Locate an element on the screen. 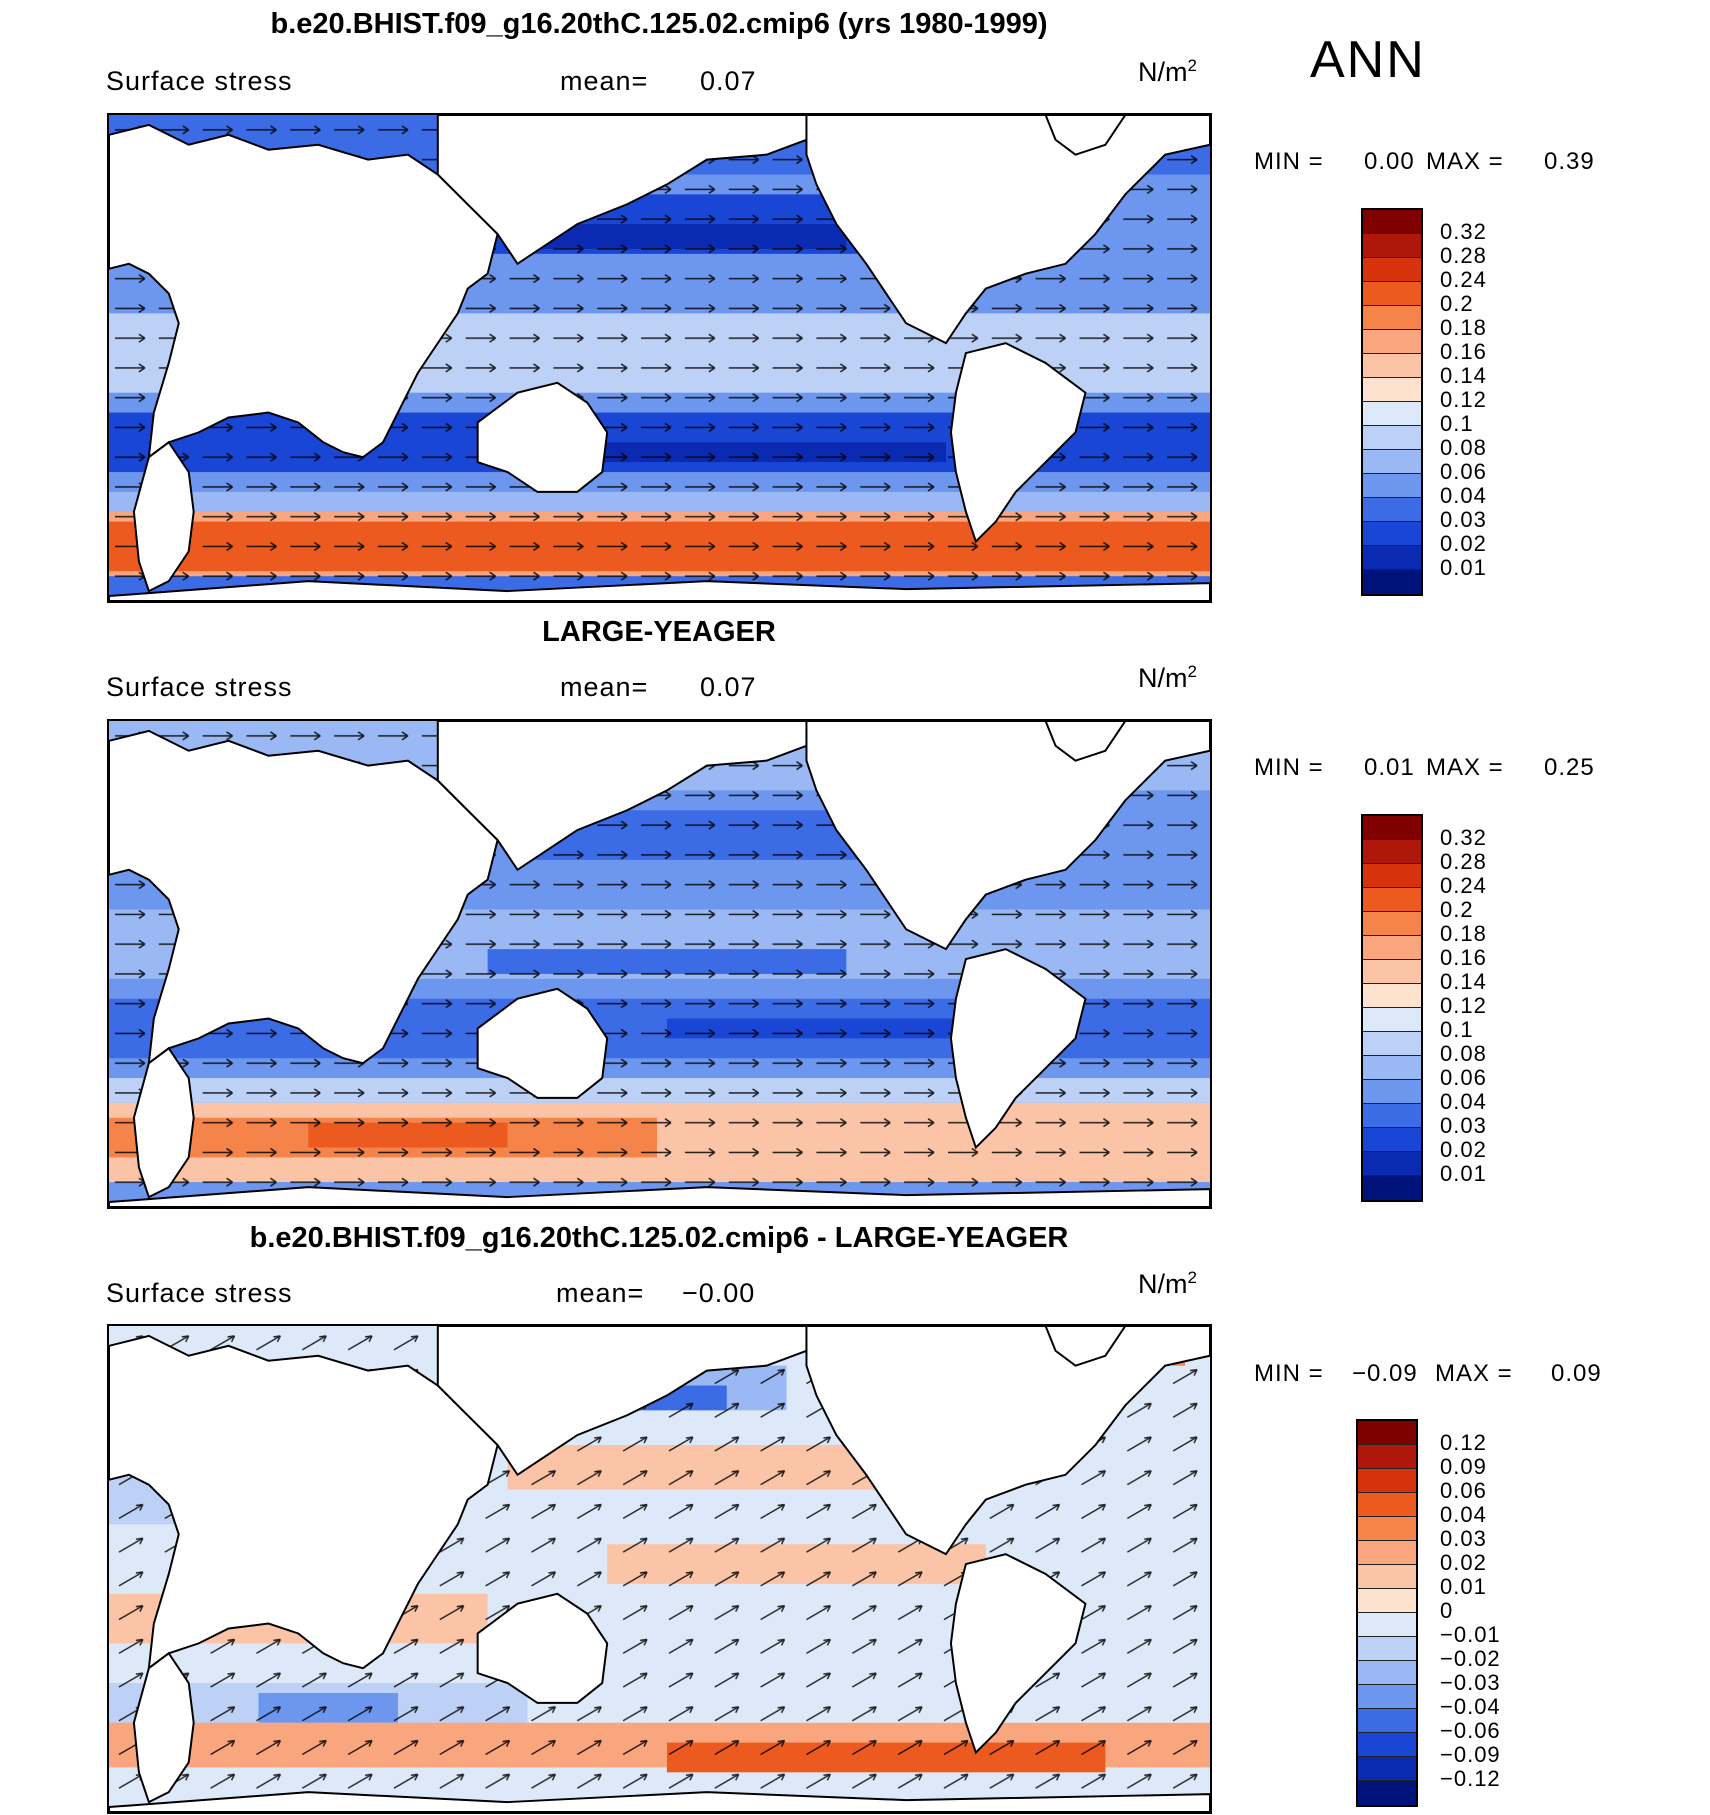  colorbar-tick-label: 0 is located at coordinates (1447, 1610).